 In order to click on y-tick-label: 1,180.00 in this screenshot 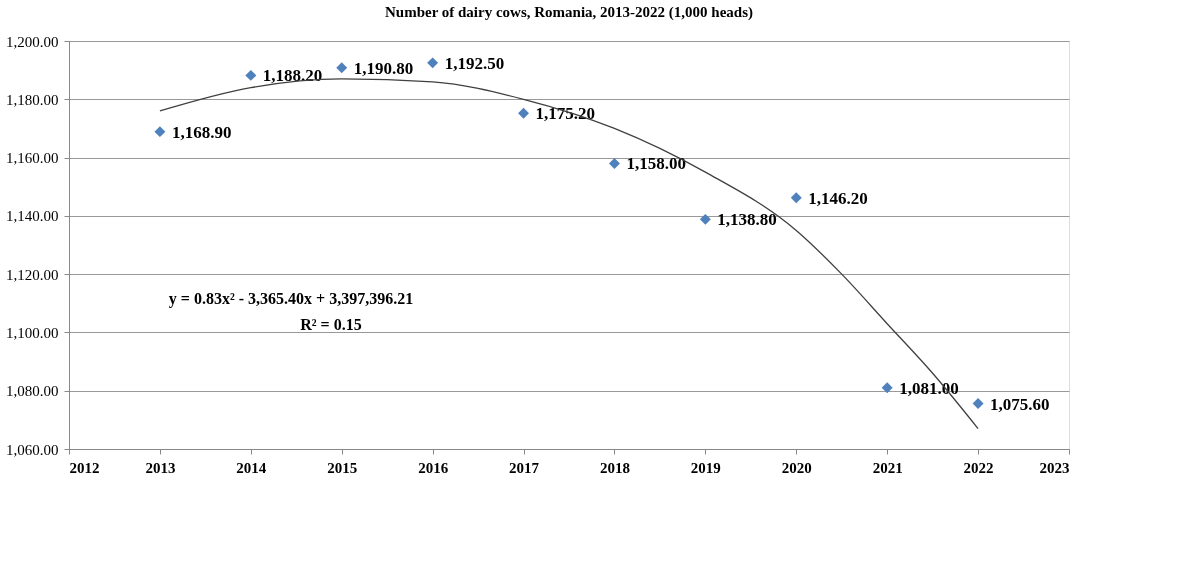, I will do `click(32, 99)`.